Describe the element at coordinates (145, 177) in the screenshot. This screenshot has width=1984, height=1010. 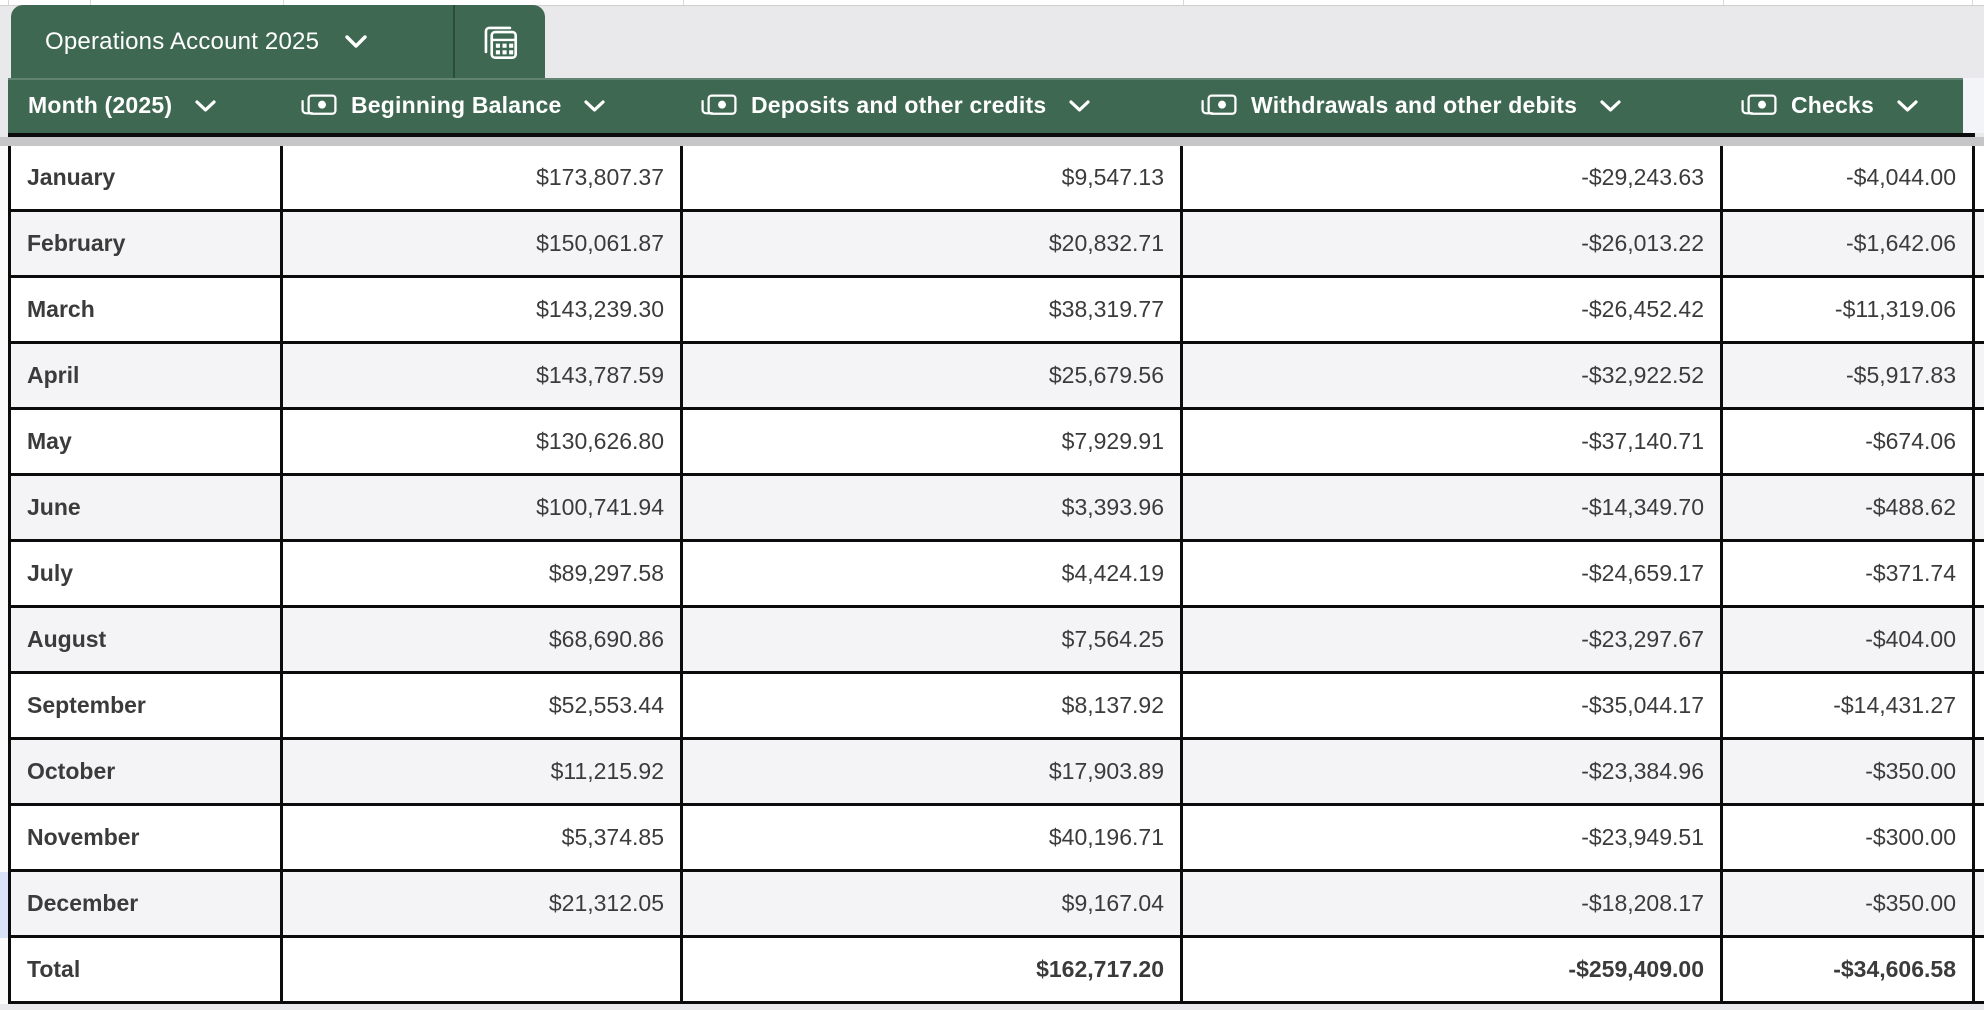
I see `month-cell: January` at that location.